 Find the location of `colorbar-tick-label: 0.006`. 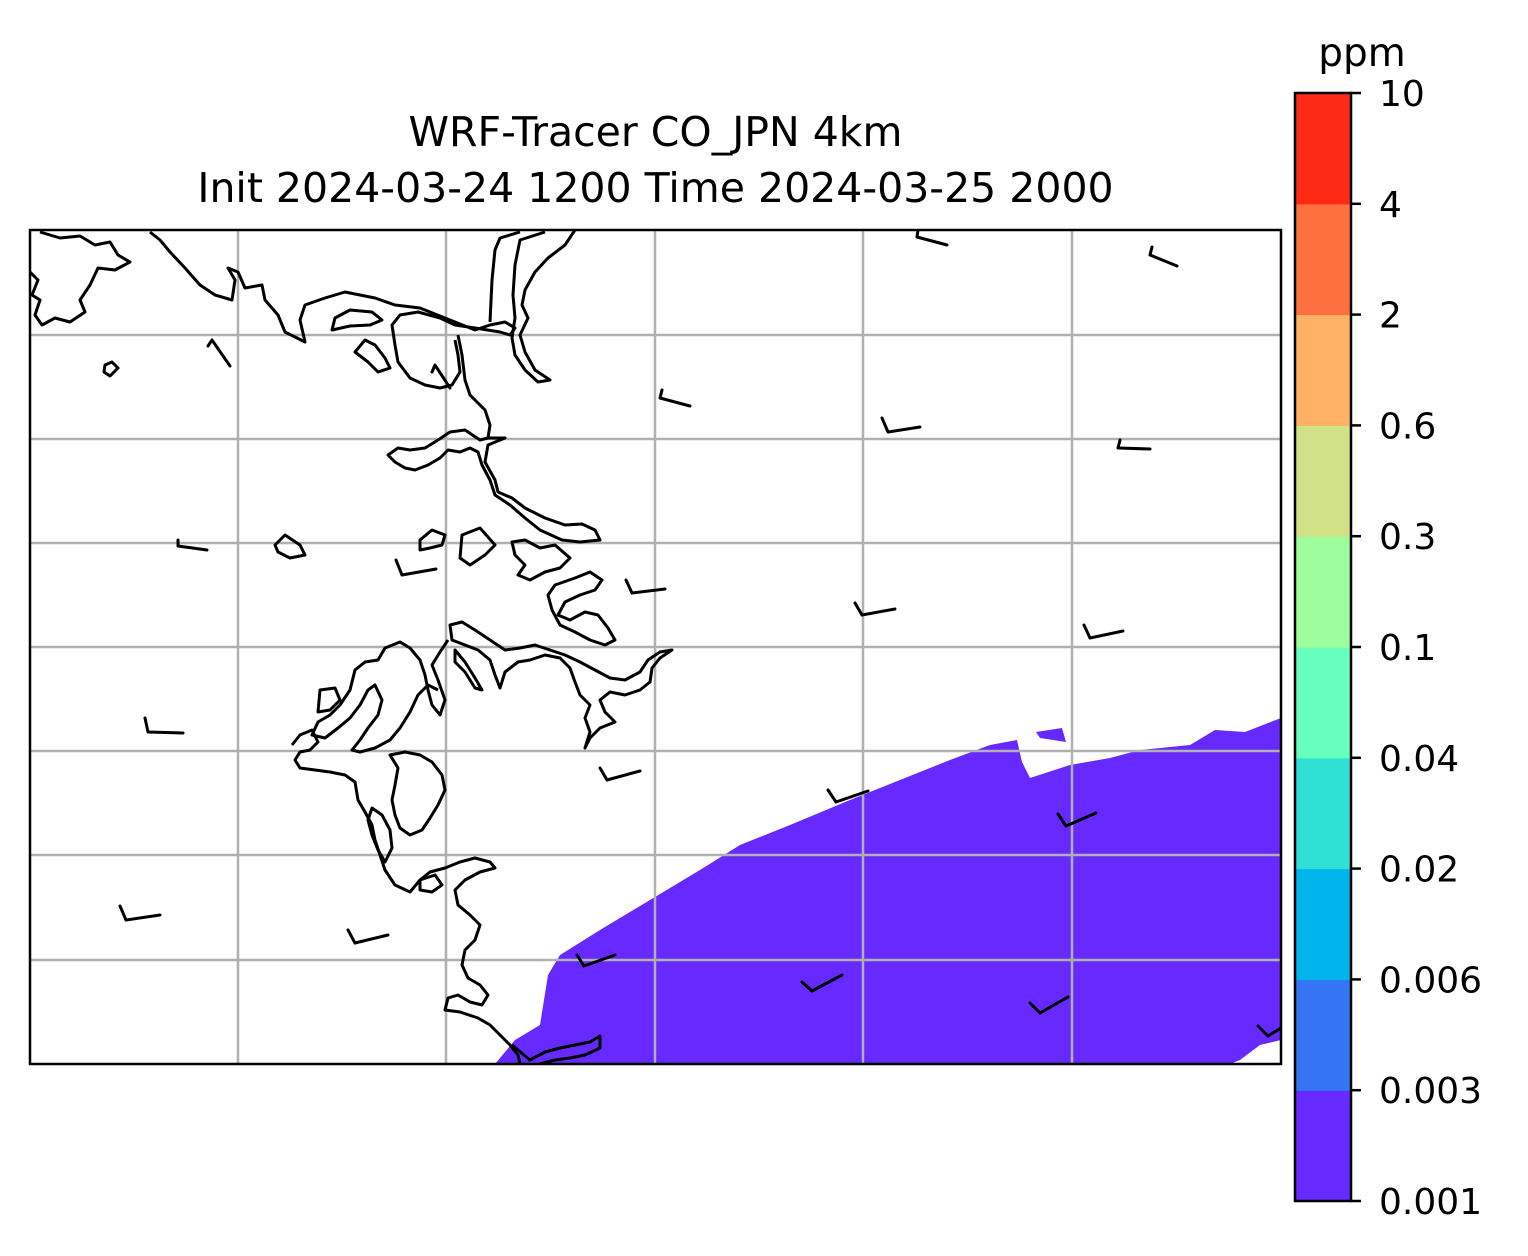

colorbar-tick-label: 0.006 is located at coordinates (1430, 980).